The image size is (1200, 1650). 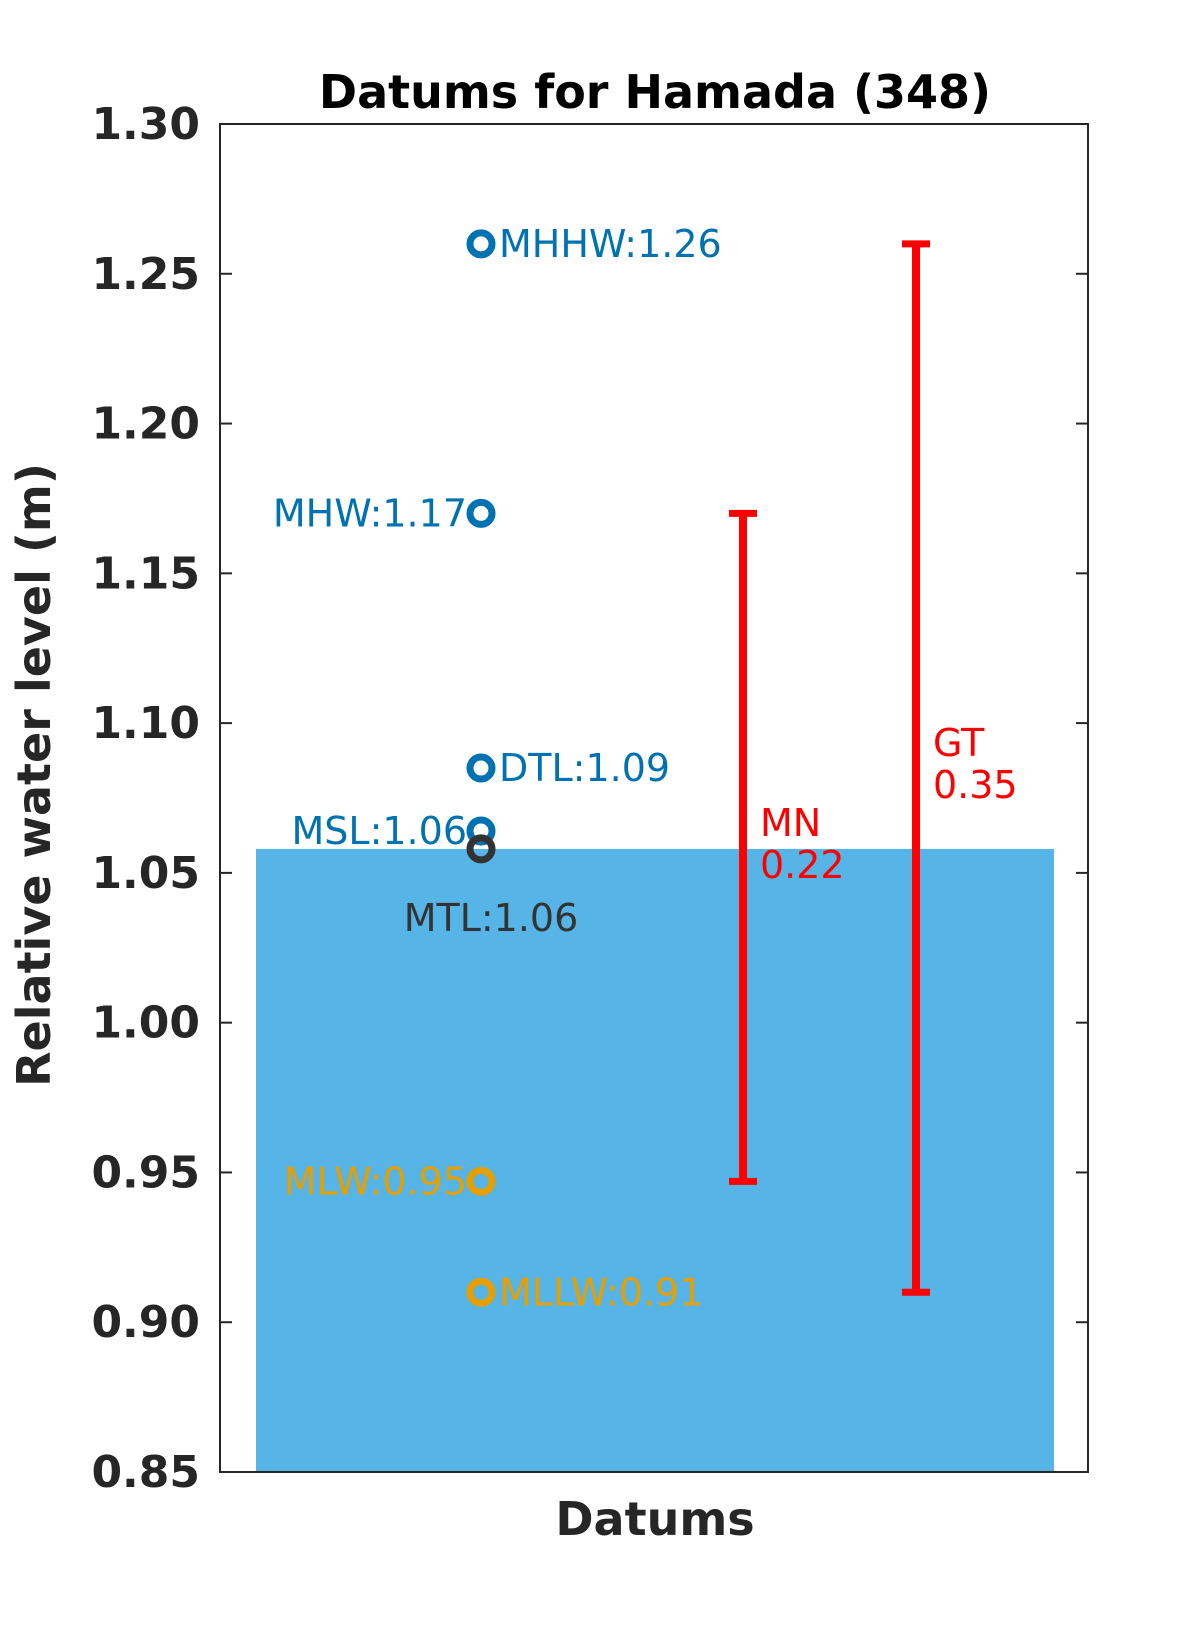 I want to click on datum-label-mlw: MLW:0.95, so click(x=375, y=1181).